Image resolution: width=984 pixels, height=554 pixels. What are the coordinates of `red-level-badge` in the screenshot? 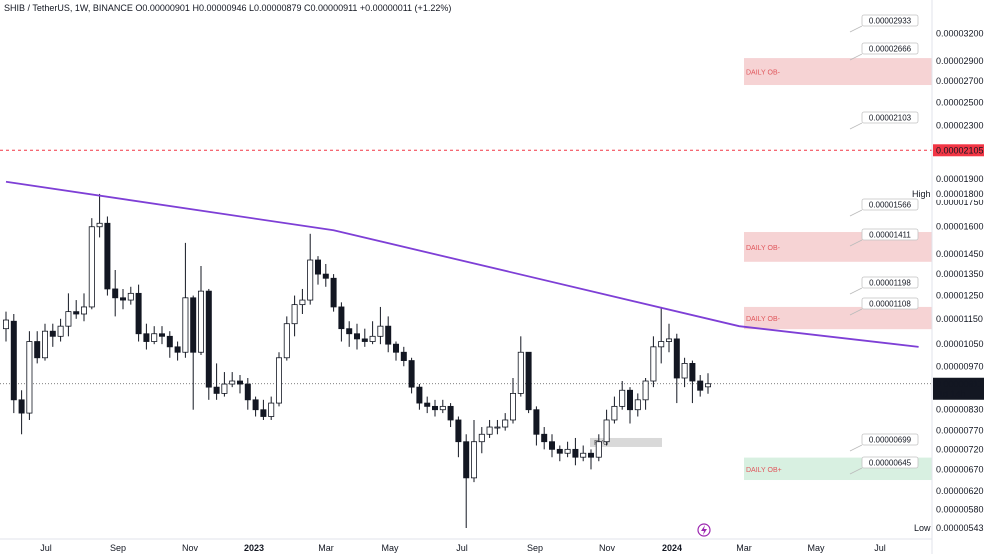 It's located at (958, 150).